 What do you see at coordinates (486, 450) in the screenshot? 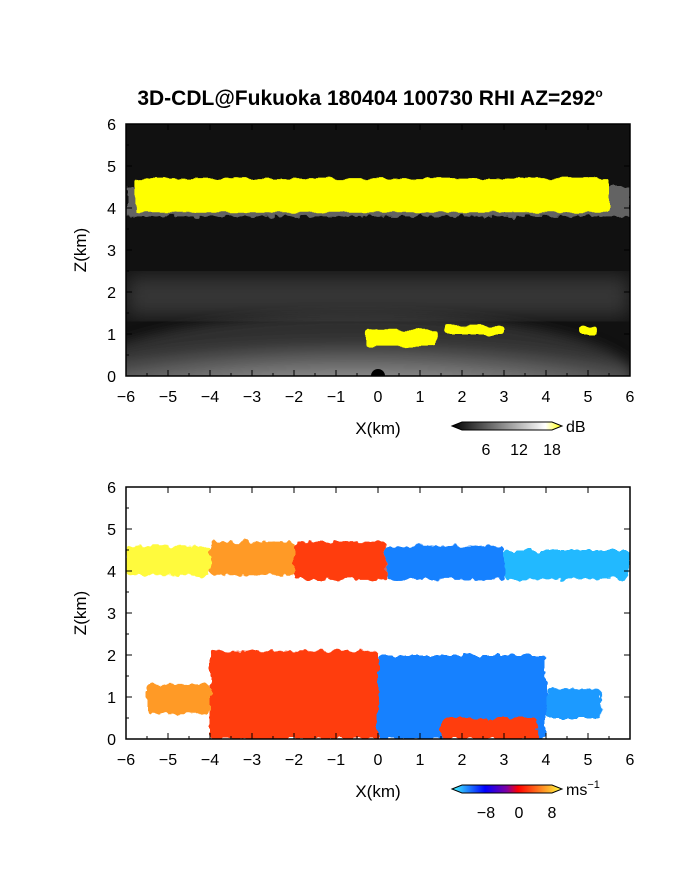
I see `colorbar-tick-label: 6` at bounding box center [486, 450].